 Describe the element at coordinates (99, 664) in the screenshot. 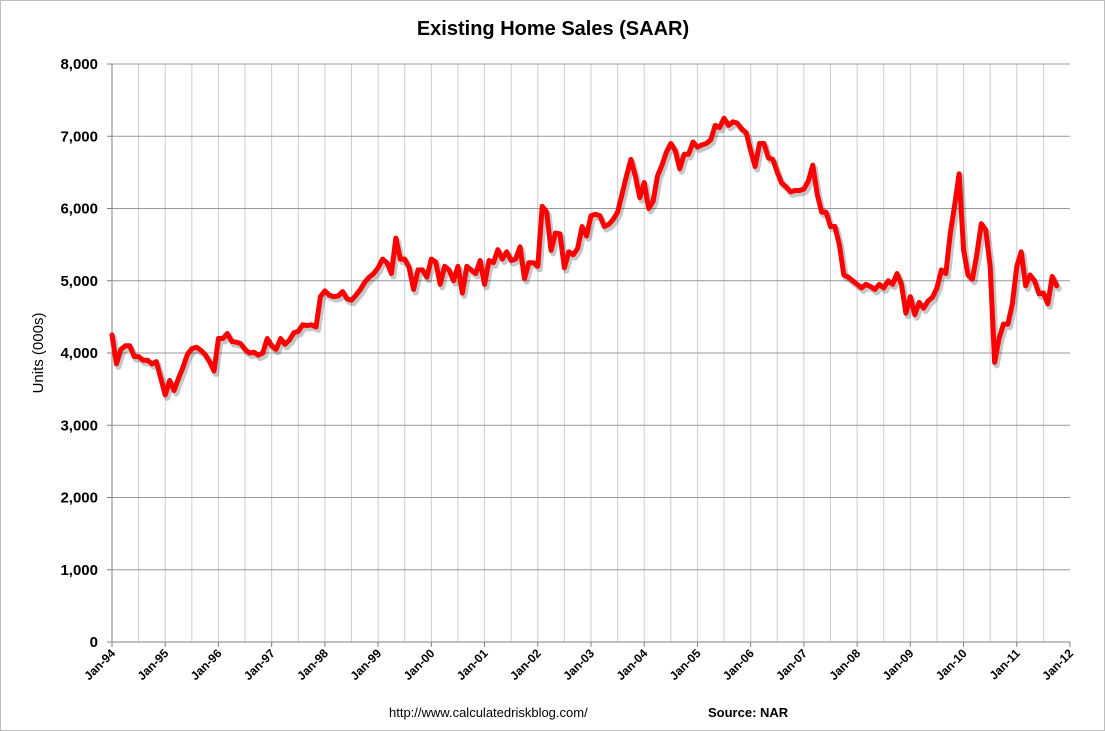

I see `x-tick-label: Jan-94` at that location.